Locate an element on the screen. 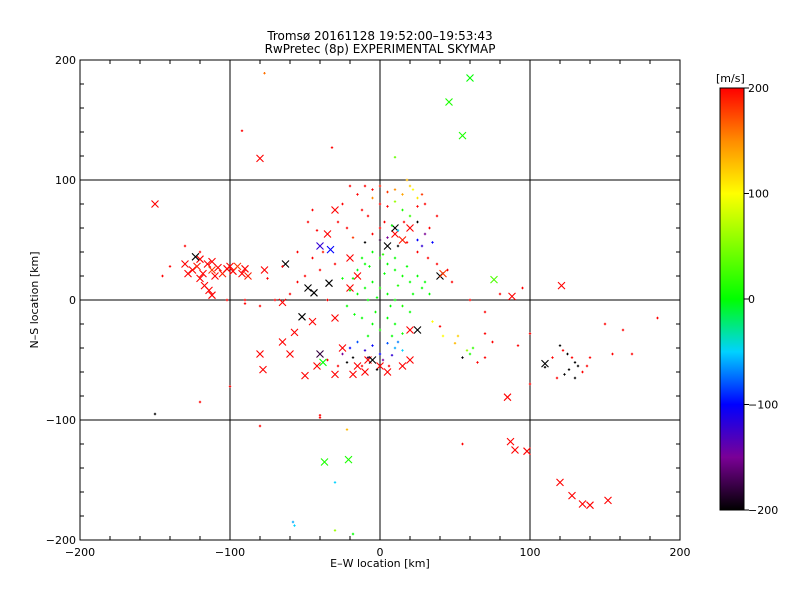  x-tick-label: 0 is located at coordinates (380, 552).